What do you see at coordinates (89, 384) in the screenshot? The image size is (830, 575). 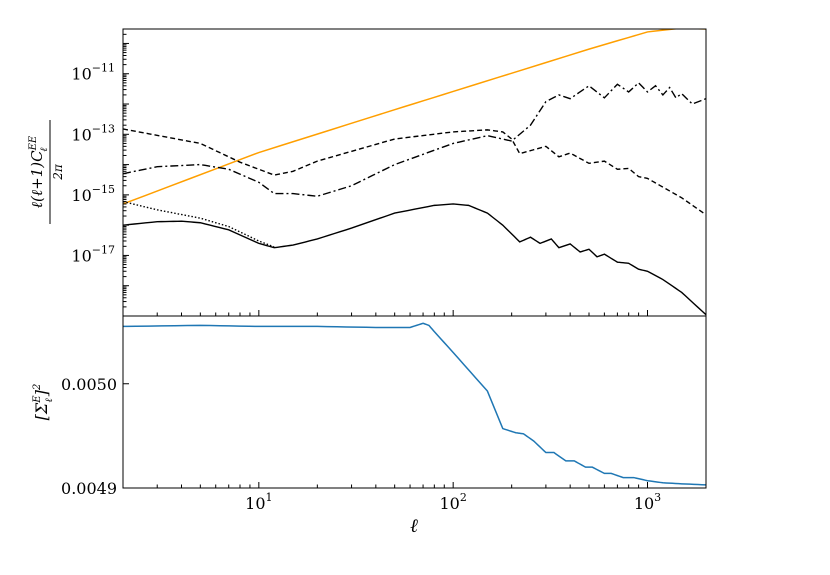 I see `bottom-y-tick-label-0.0050: 0.0050` at bounding box center [89, 384].